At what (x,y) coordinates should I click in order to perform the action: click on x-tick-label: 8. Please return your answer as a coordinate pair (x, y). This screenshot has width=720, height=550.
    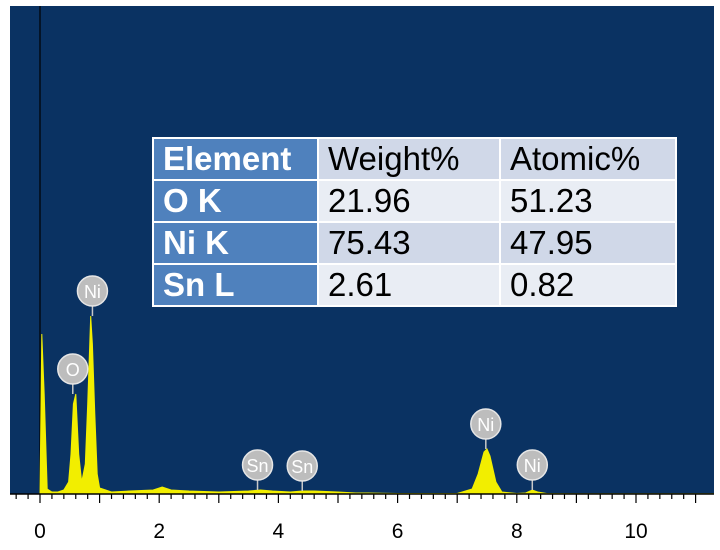
    Looking at the image, I should click on (517, 531).